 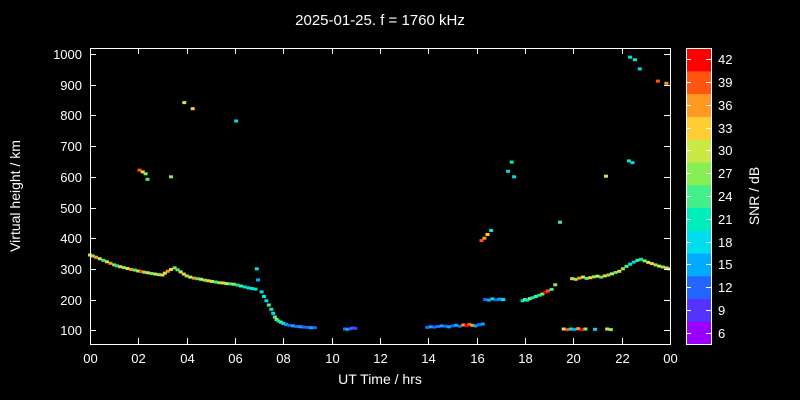 I want to click on colorbar-tick-label: 30, so click(x=725, y=150).